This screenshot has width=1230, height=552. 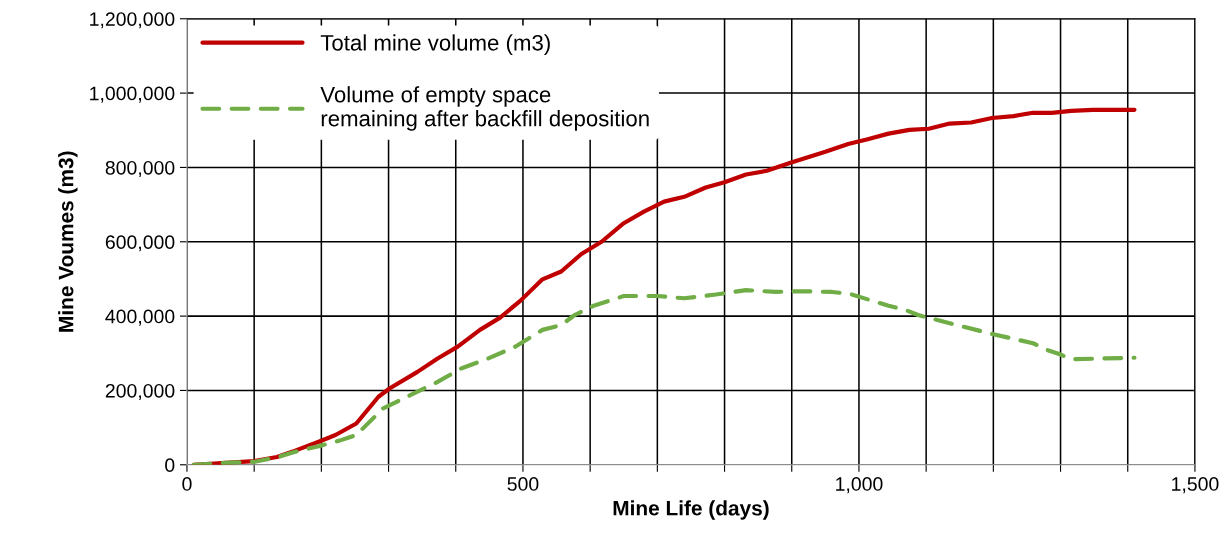 I want to click on x-tick-label: 500, so click(x=523, y=484).